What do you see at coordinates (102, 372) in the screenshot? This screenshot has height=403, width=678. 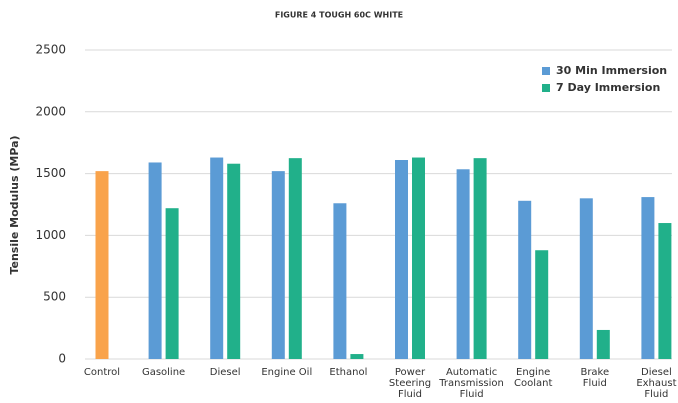 I see `x-tick-label: Control` at bounding box center [102, 372].